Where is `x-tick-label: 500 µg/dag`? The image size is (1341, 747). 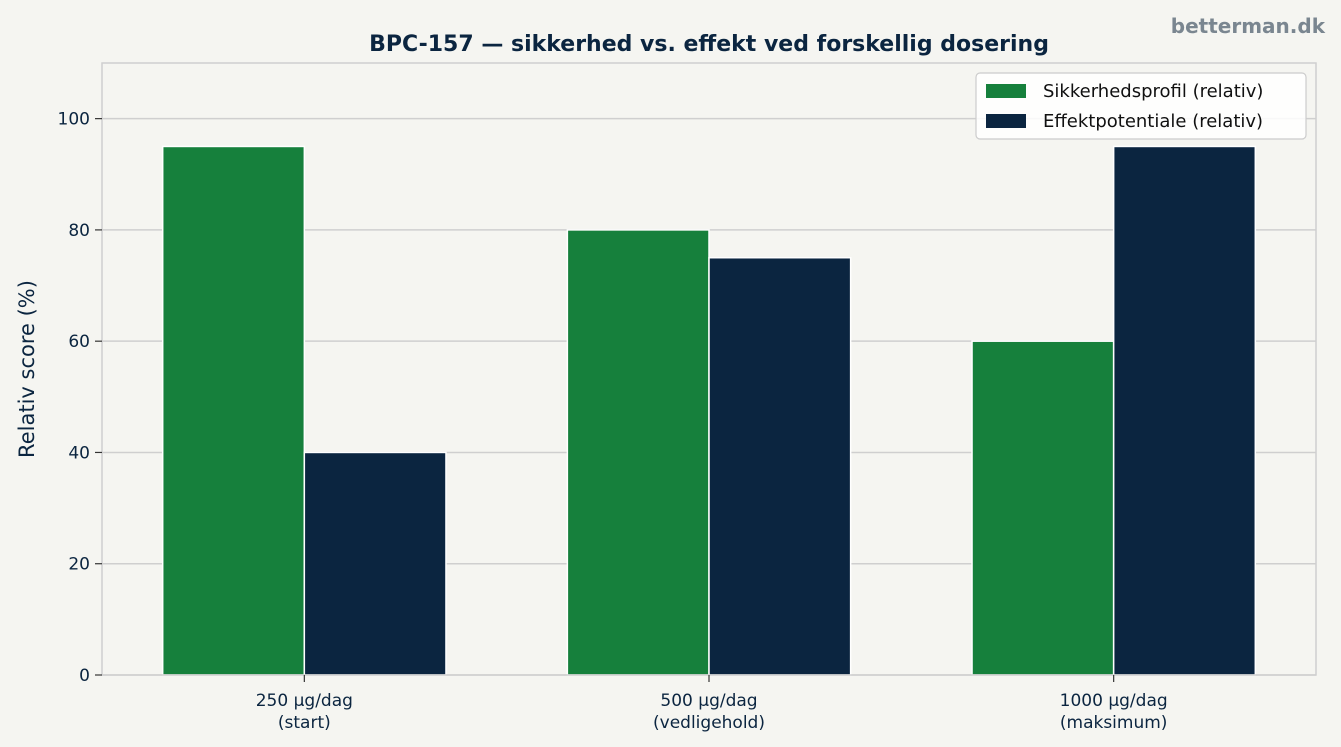 x-tick-label: 500 µg/dag is located at coordinates (708, 701).